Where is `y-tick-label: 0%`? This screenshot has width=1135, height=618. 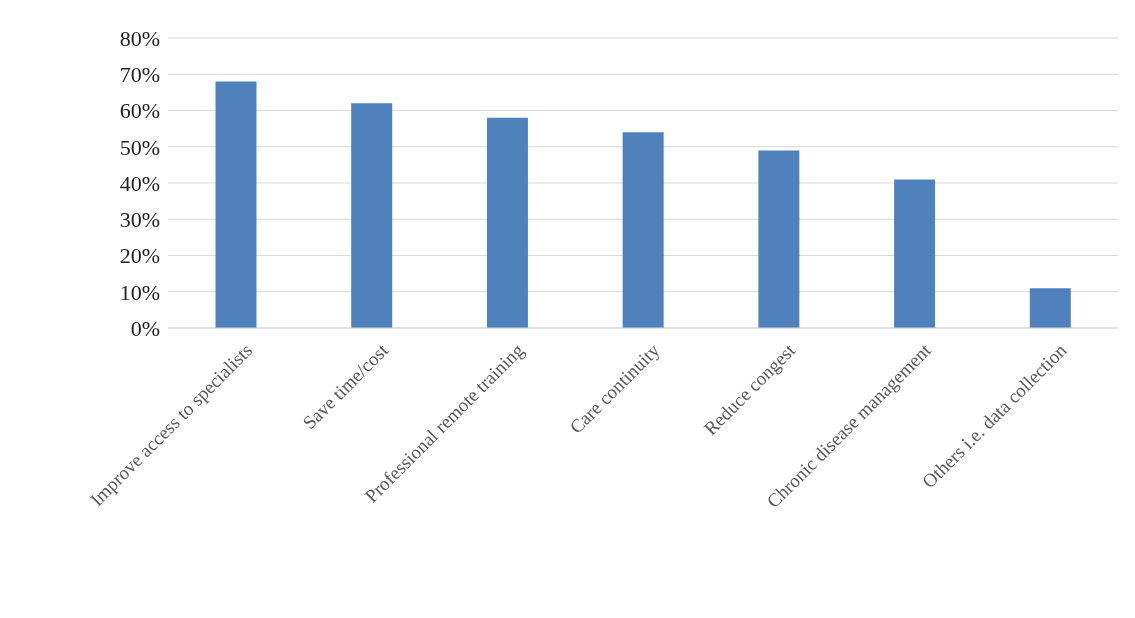 y-tick-label: 0% is located at coordinates (145, 328).